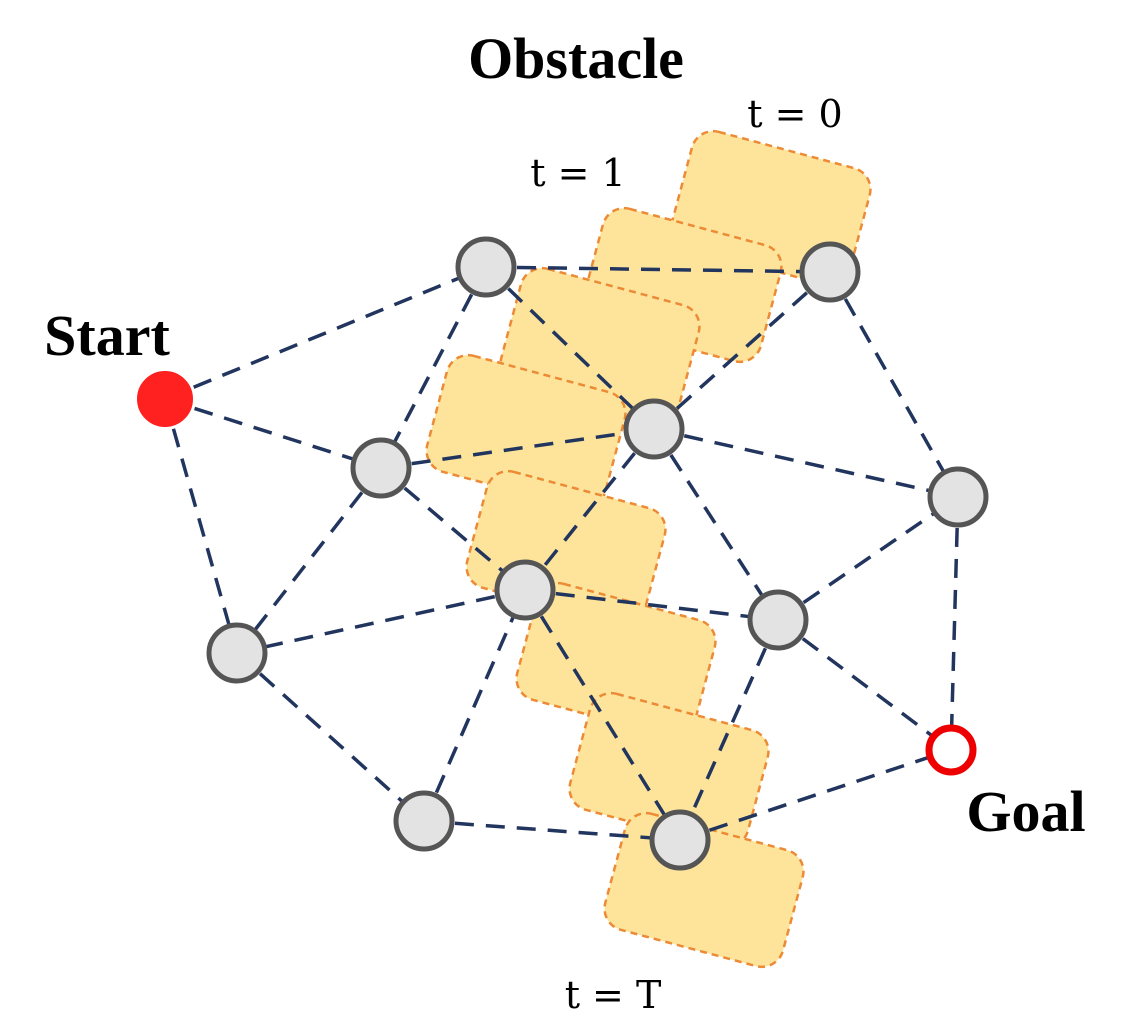 The height and width of the screenshot is (1028, 1140). Describe the element at coordinates (602, 715) in the screenshot. I see `edge-n6-n10` at that location.